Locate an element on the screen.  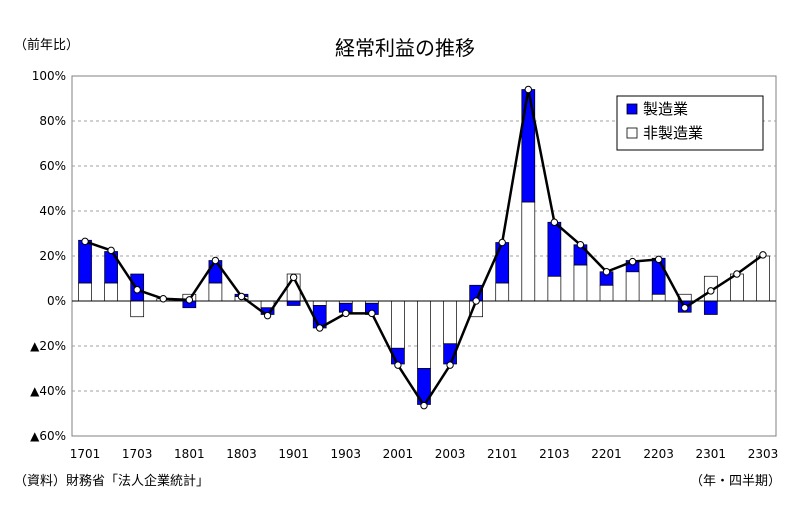
legend-swatch-non-manufacturing is located at coordinates (632, 133).